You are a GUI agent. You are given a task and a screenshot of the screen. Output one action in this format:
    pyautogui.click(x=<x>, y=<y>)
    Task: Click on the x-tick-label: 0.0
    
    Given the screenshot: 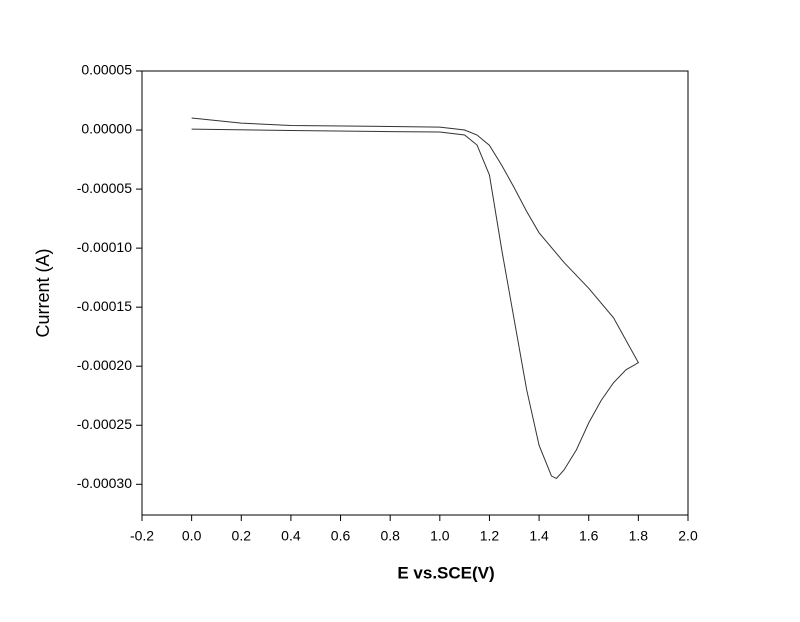 What is the action you would take?
    pyautogui.click(x=192, y=536)
    